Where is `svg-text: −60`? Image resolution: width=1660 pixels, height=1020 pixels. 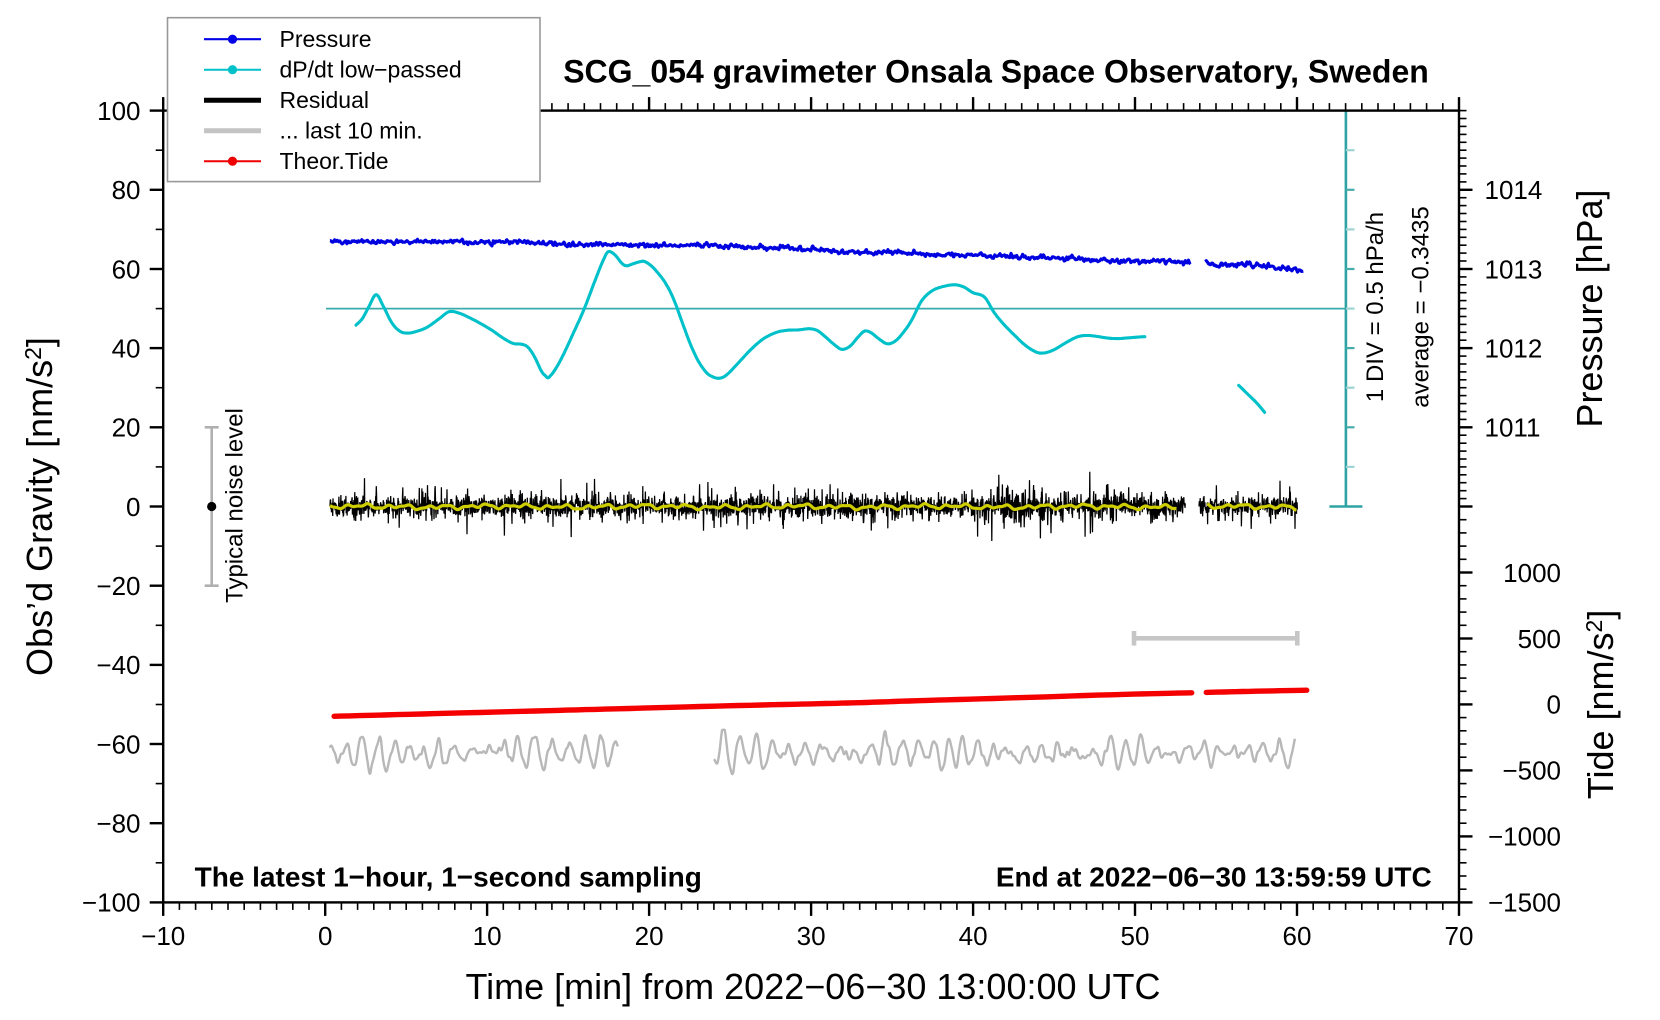 svg-text: −60 is located at coordinates (118, 744).